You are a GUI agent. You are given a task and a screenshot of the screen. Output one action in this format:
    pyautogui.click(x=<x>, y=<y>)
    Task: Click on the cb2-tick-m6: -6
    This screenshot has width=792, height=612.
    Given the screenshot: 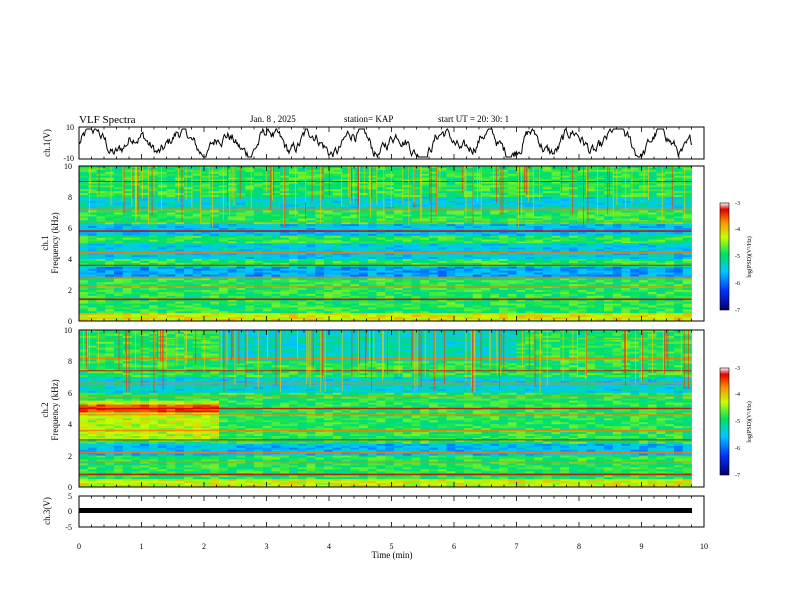 What is the action you would take?
    pyautogui.click(x=737, y=449)
    